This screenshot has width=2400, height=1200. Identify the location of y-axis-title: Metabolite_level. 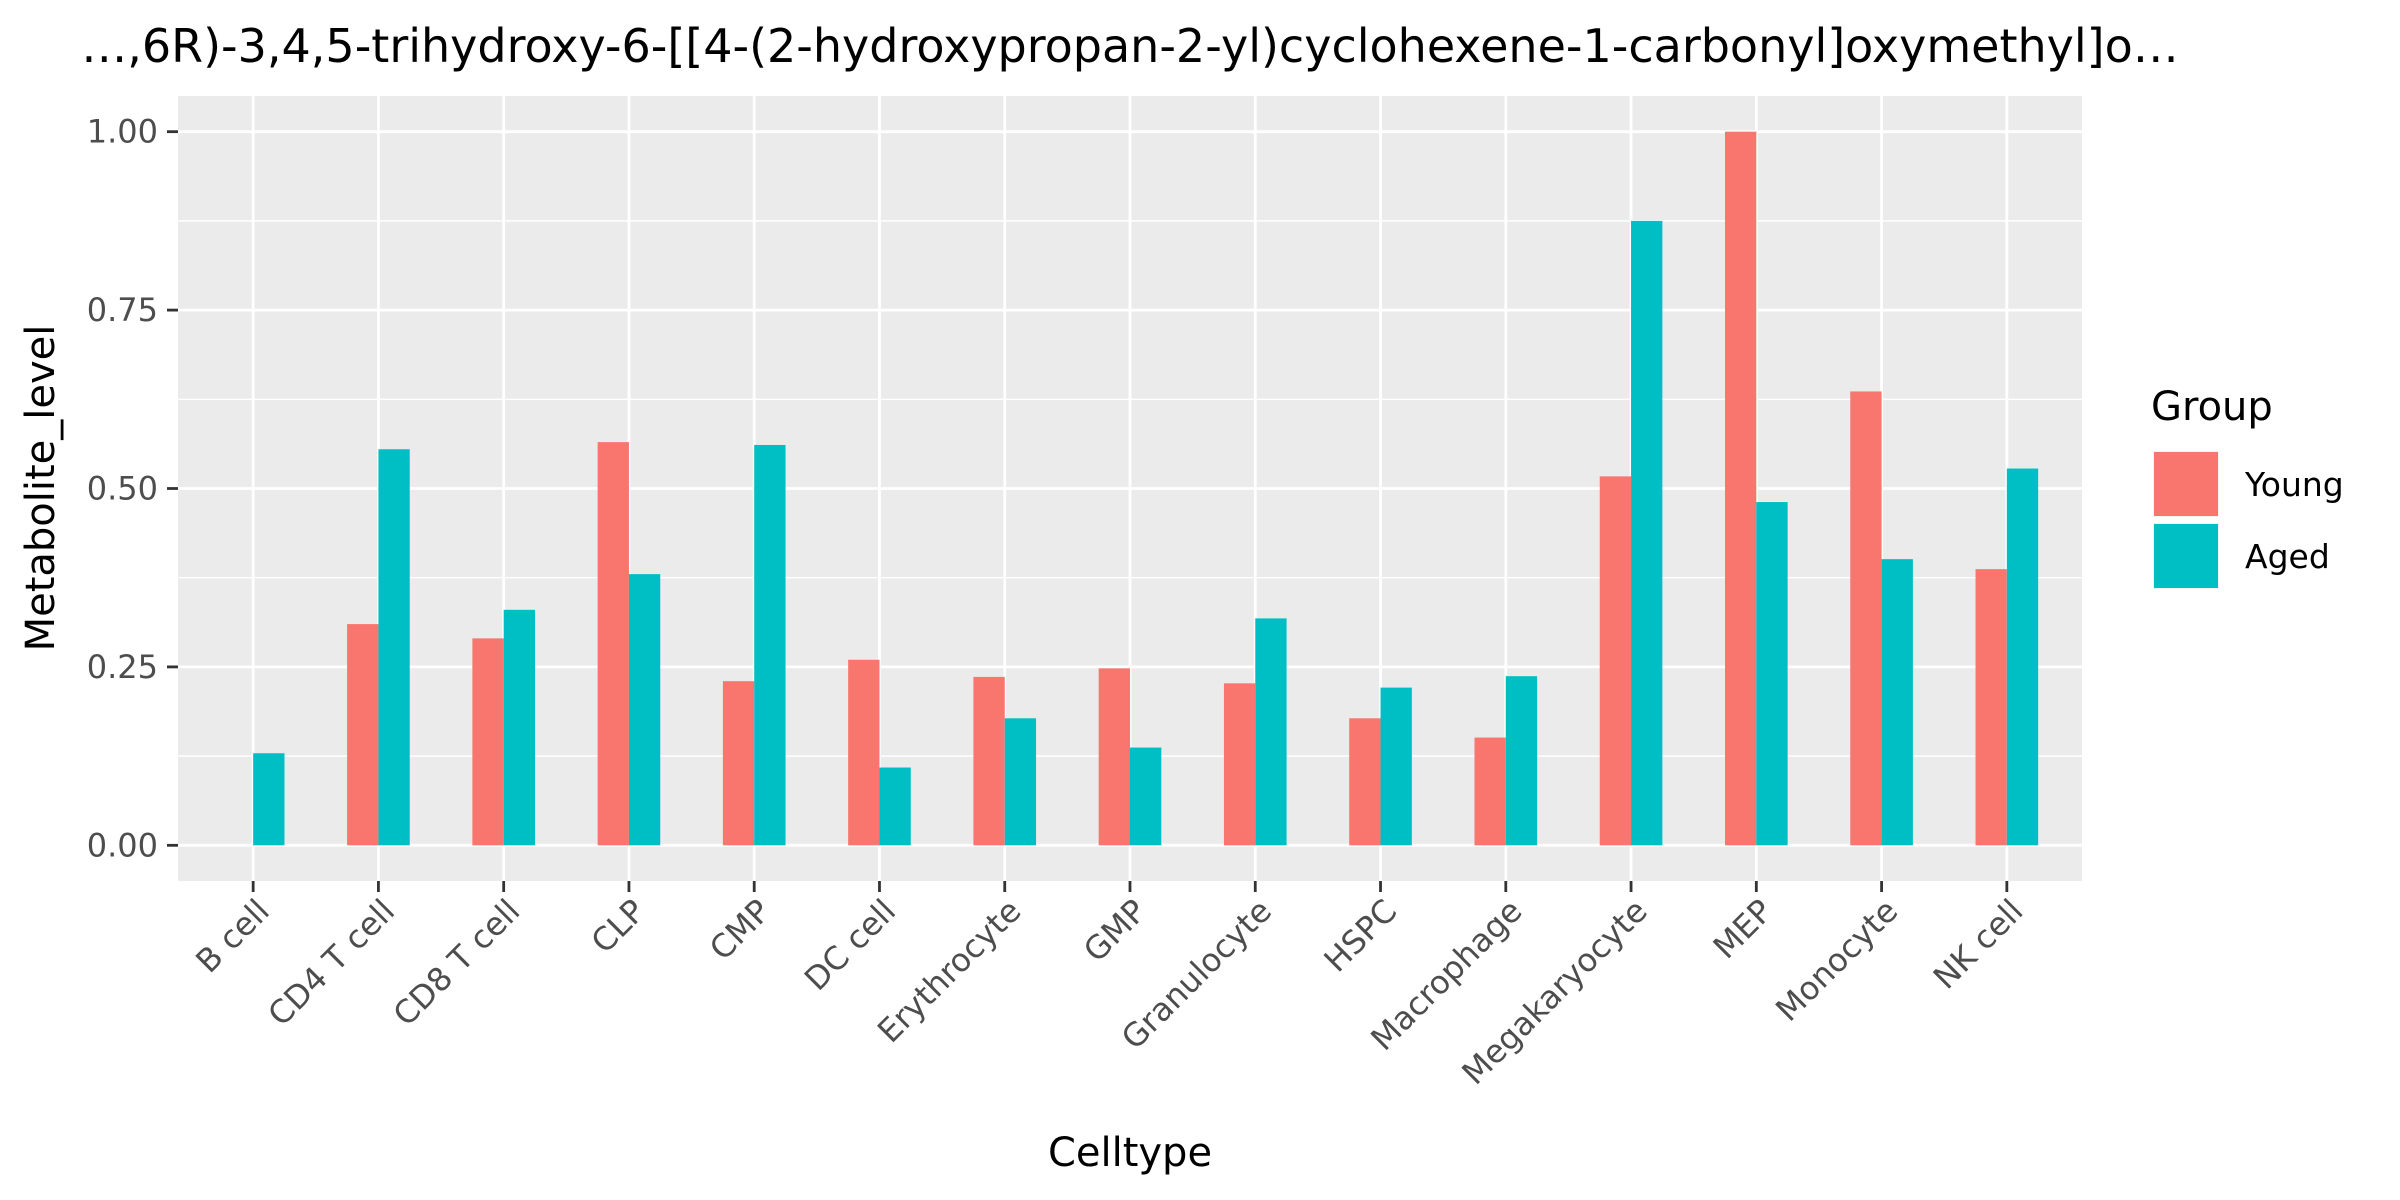
(41, 488).